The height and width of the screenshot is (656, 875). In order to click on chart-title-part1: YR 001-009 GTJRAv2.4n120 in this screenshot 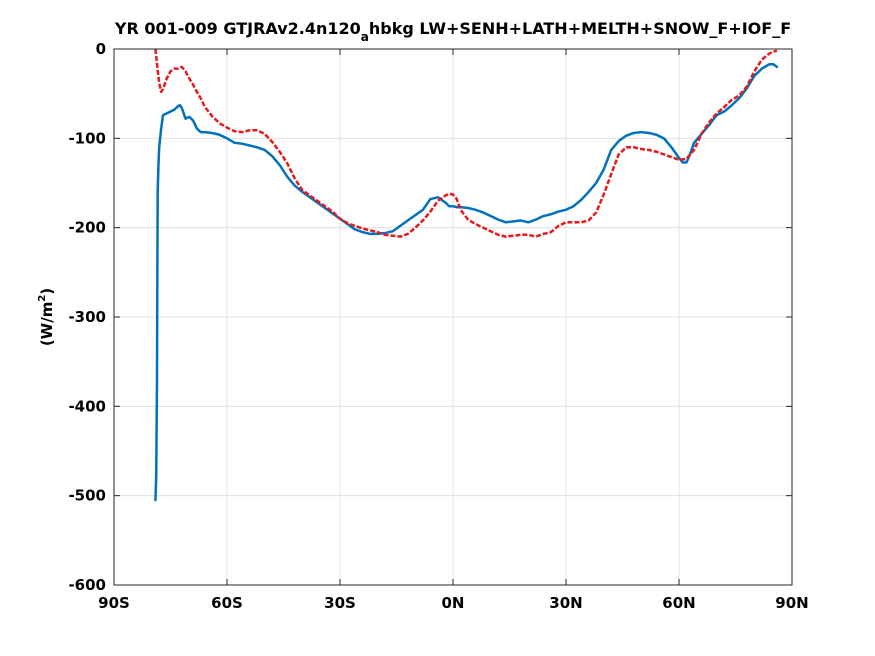, I will do `click(237, 28)`.